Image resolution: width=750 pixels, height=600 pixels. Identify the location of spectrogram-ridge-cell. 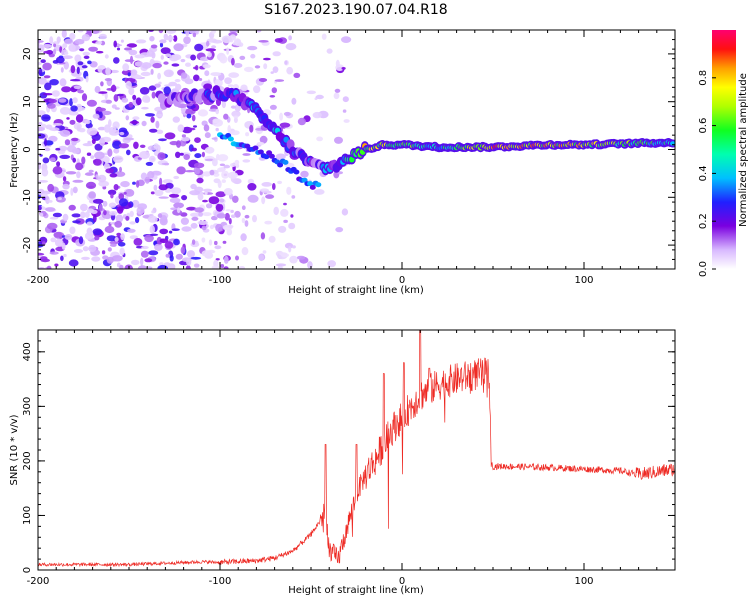
(290, 144).